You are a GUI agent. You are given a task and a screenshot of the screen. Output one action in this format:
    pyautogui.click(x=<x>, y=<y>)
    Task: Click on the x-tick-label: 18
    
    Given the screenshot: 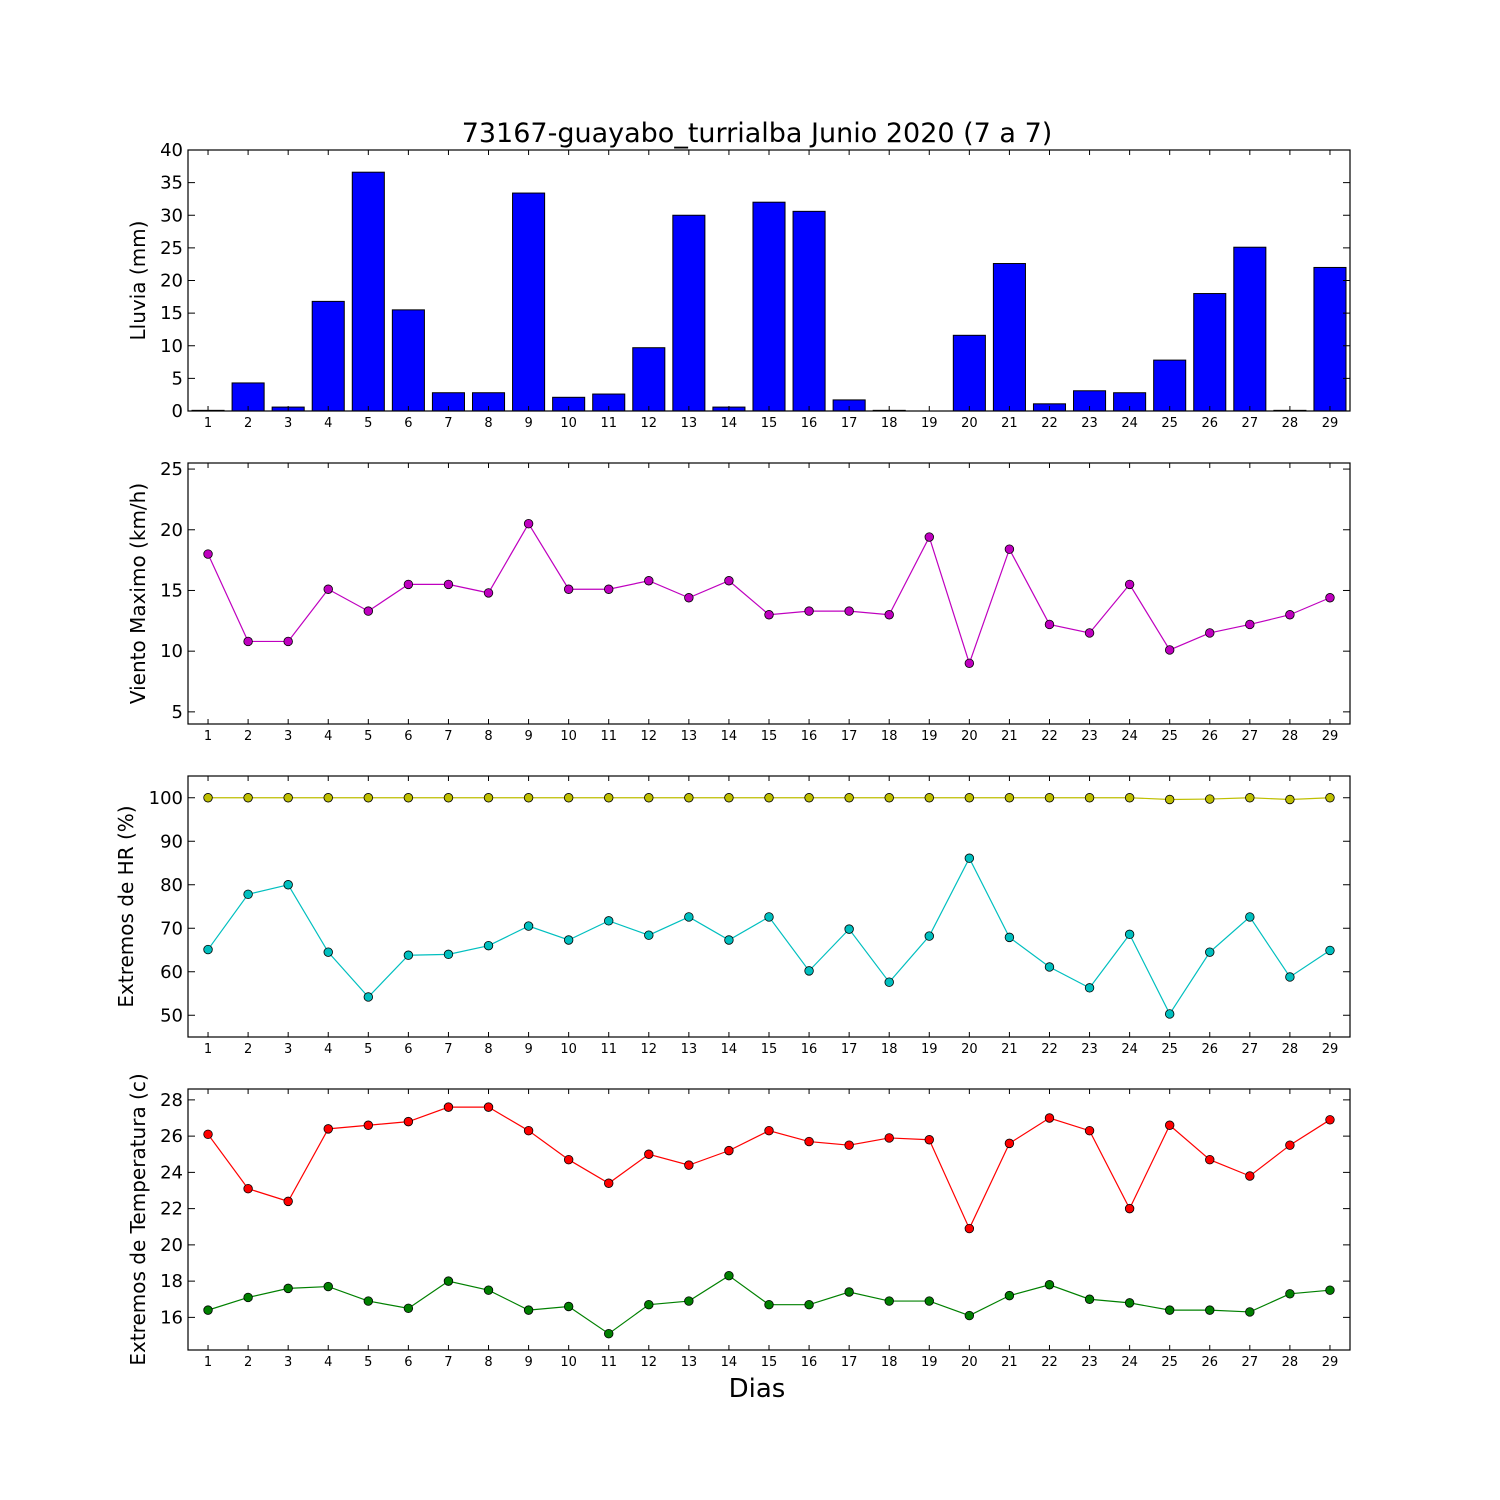 What is the action you would take?
    pyautogui.click(x=889, y=1362)
    